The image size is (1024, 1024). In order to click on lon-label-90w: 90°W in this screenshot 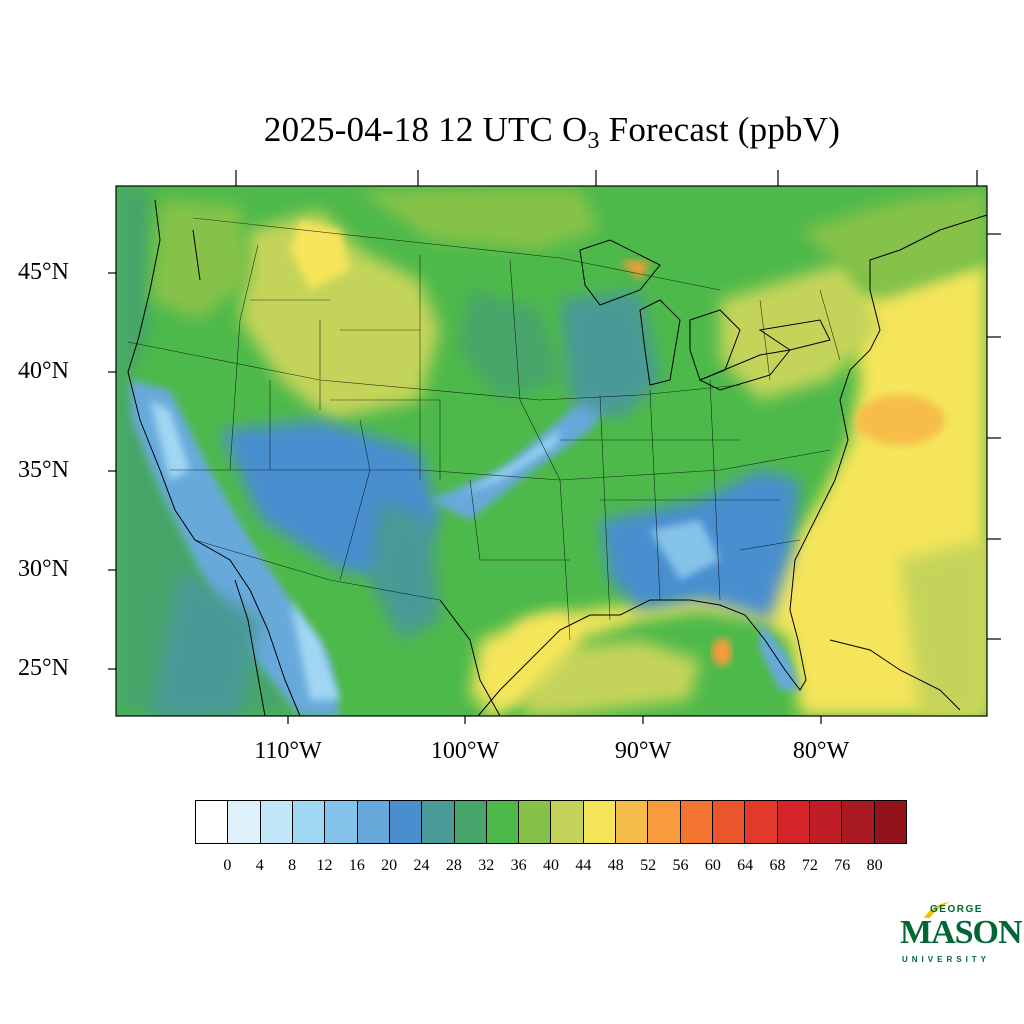, I will do `click(643, 751)`.